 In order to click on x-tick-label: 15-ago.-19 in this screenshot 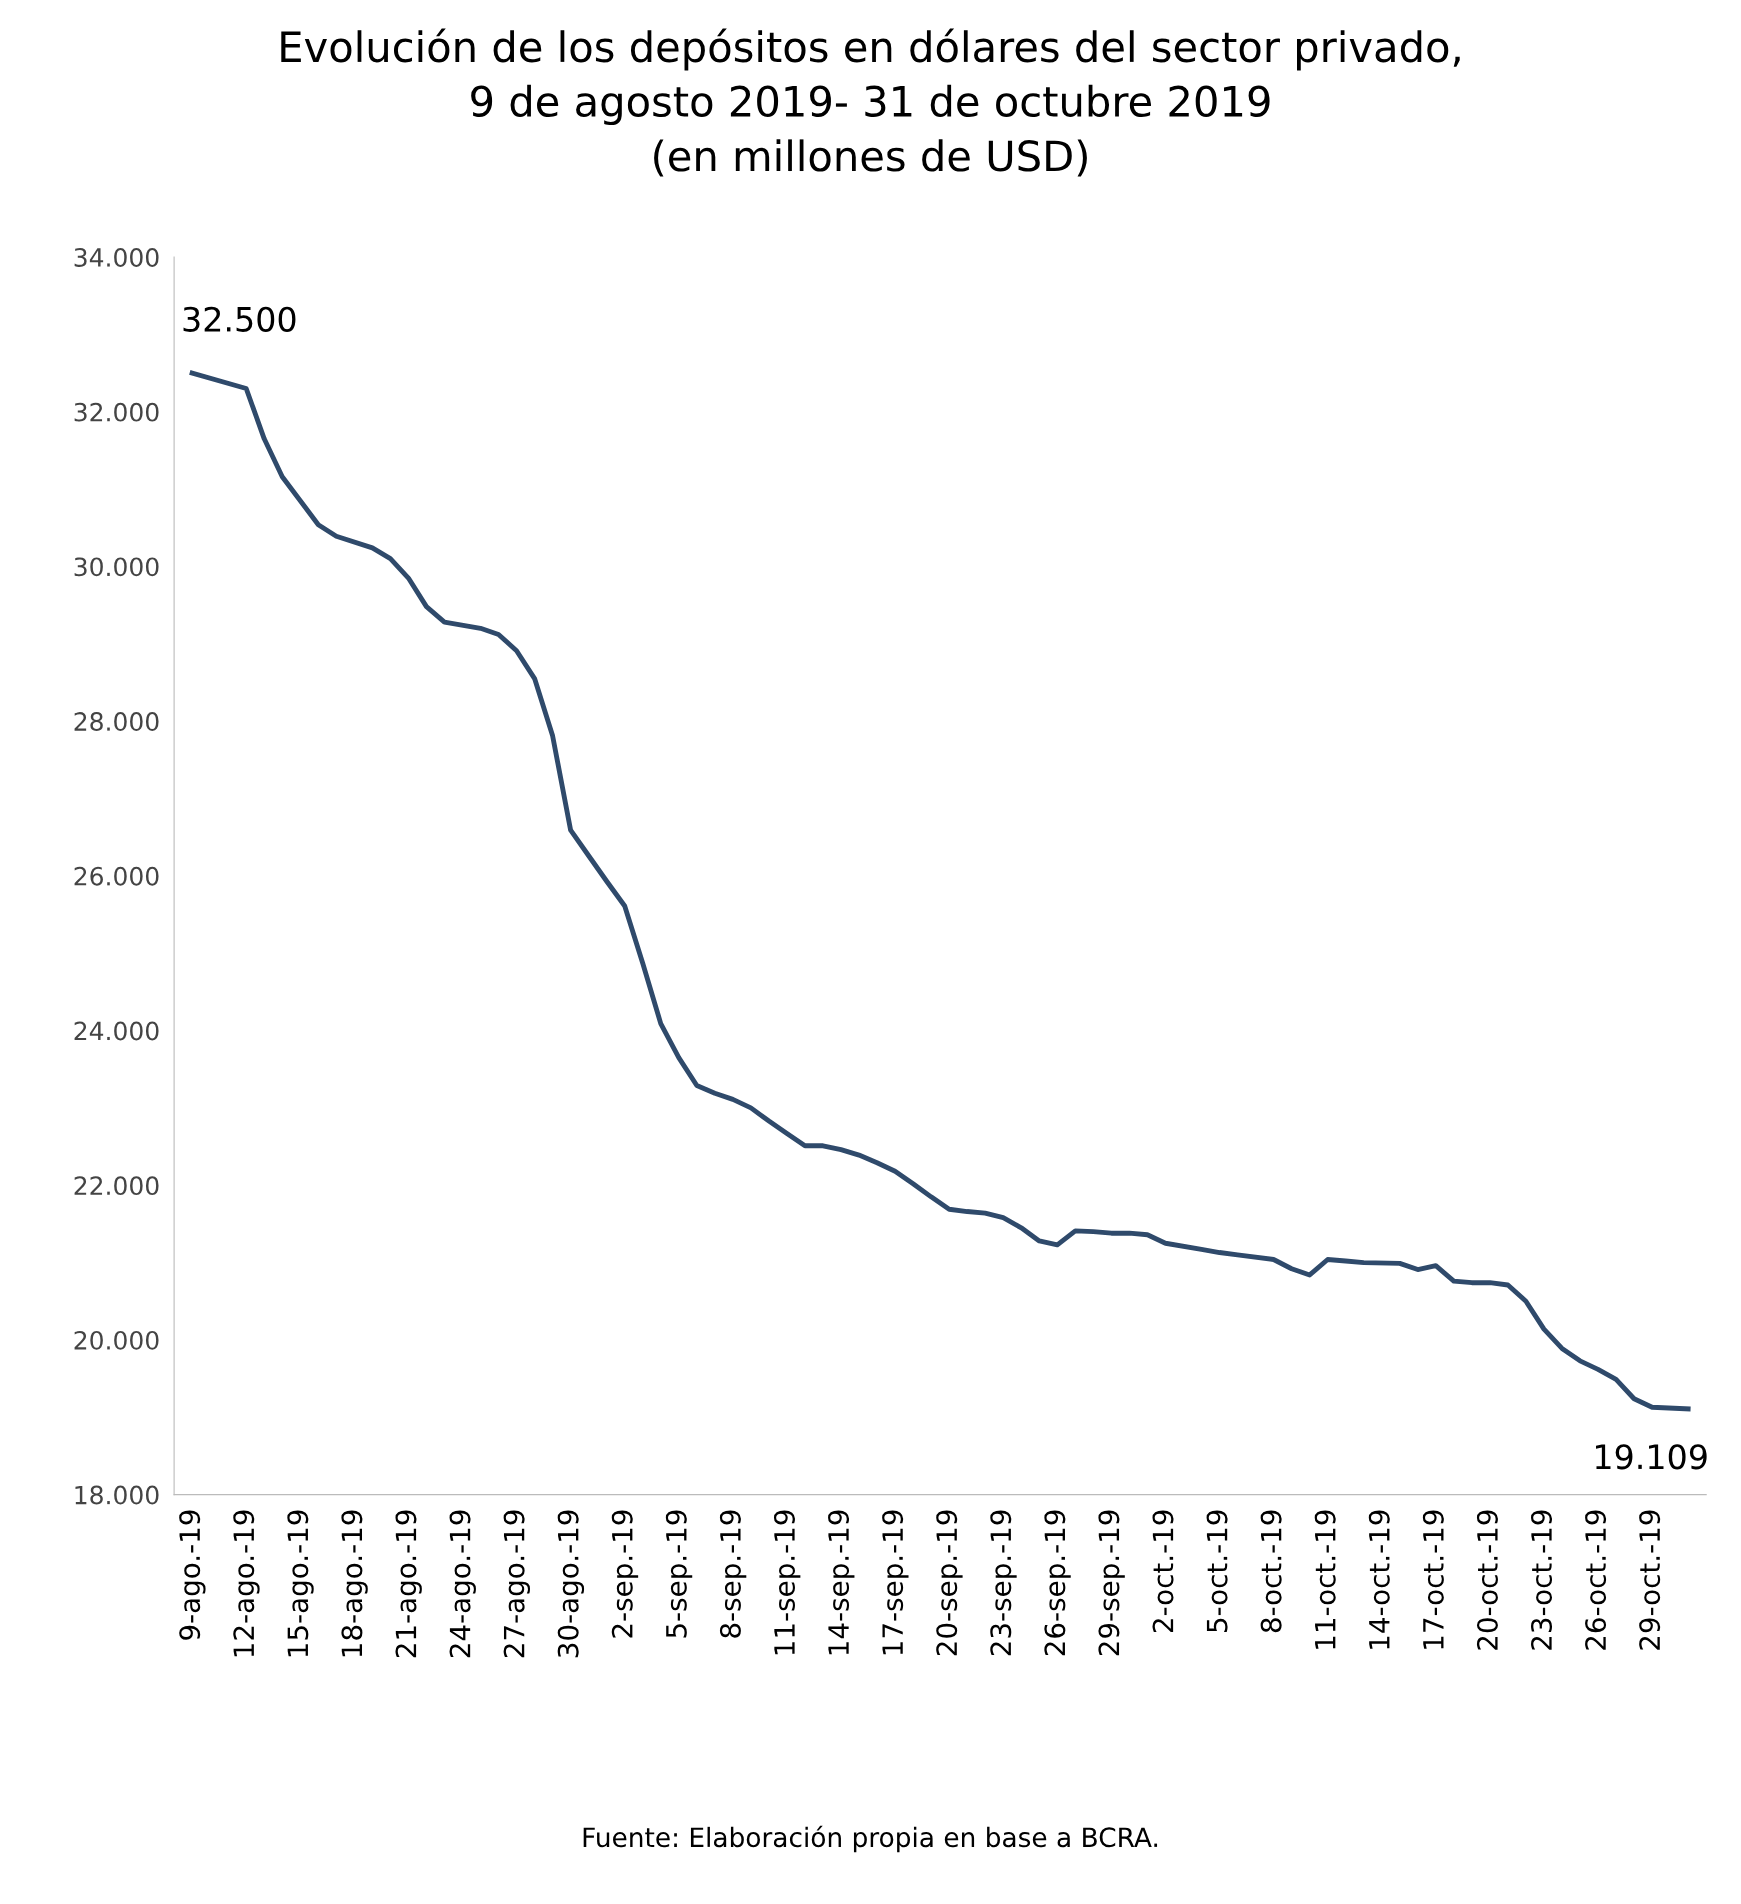, I will do `click(300, 1583)`.